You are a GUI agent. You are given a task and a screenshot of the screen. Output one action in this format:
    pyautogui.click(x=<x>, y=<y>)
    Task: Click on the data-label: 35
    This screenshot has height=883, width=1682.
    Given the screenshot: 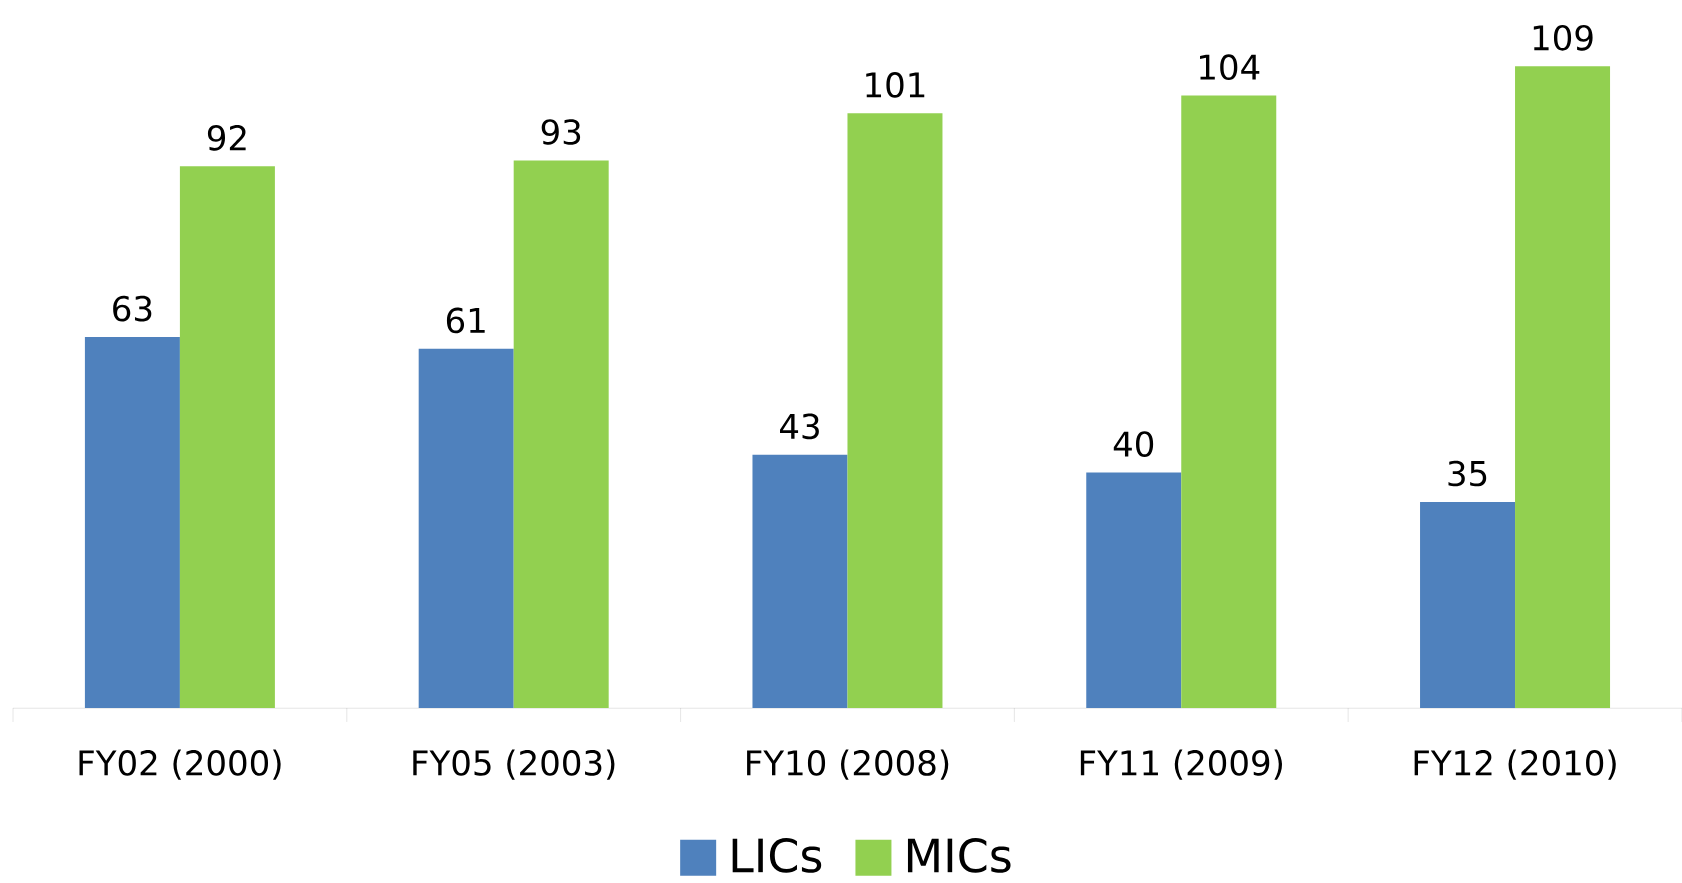 What is the action you would take?
    pyautogui.click(x=1467, y=473)
    